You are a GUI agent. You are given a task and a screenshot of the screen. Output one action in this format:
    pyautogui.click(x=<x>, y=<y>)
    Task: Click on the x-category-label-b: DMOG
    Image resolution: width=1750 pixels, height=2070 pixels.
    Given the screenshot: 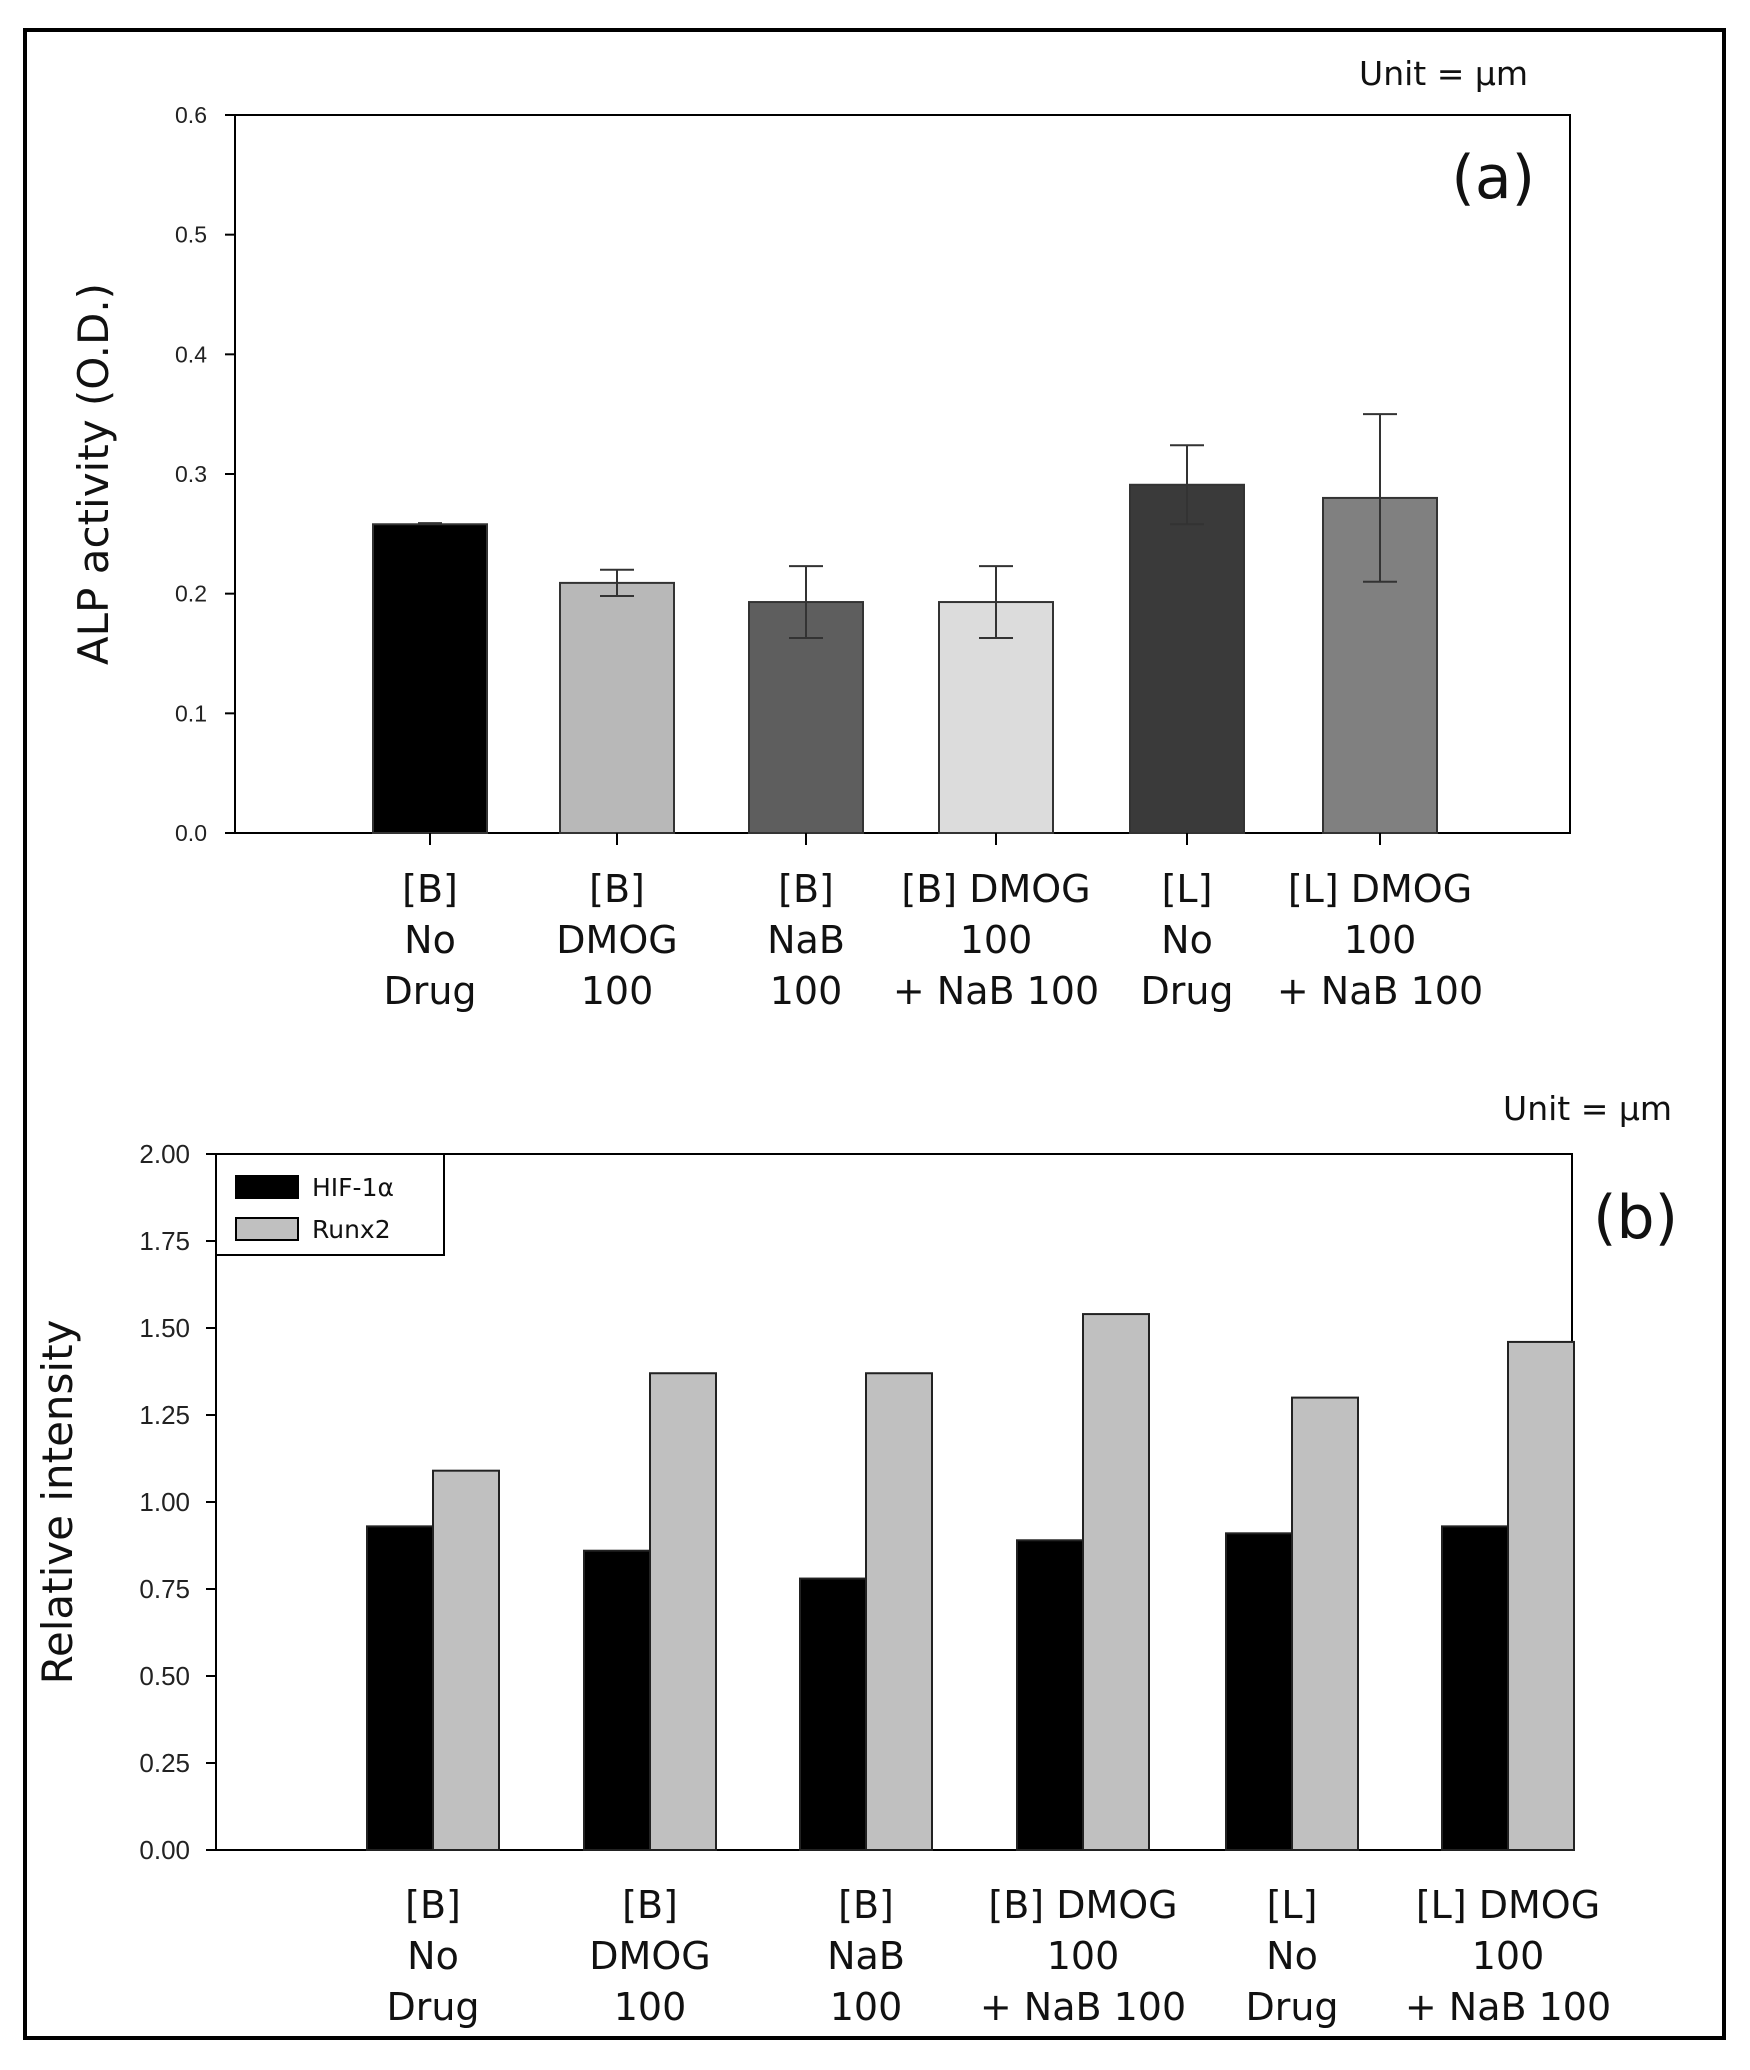 What is the action you would take?
    pyautogui.click(x=649, y=1956)
    